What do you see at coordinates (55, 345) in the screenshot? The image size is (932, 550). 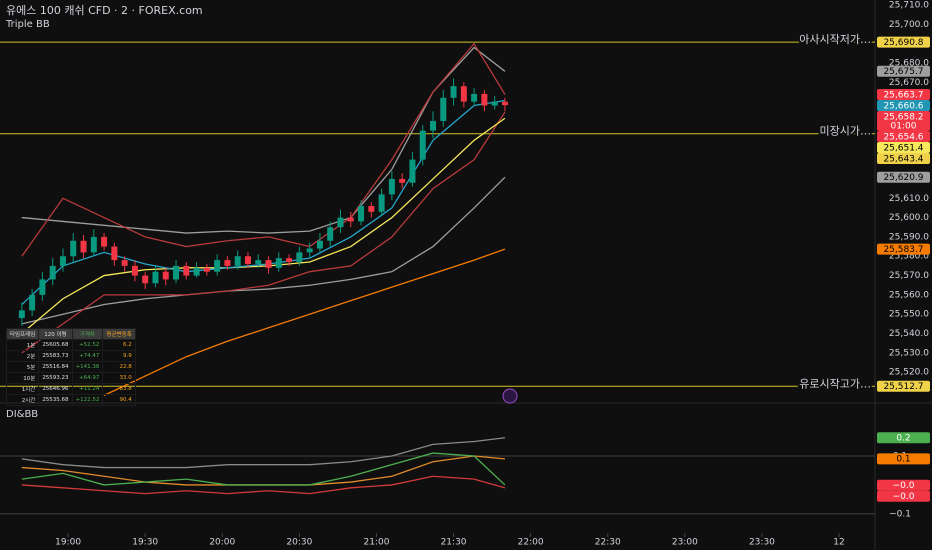 I see `table-cell: 25605.68` at bounding box center [55, 345].